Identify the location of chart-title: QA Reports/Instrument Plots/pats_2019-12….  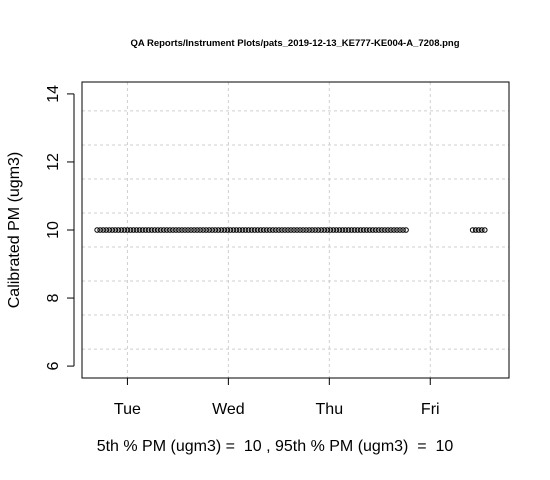
(294, 43).